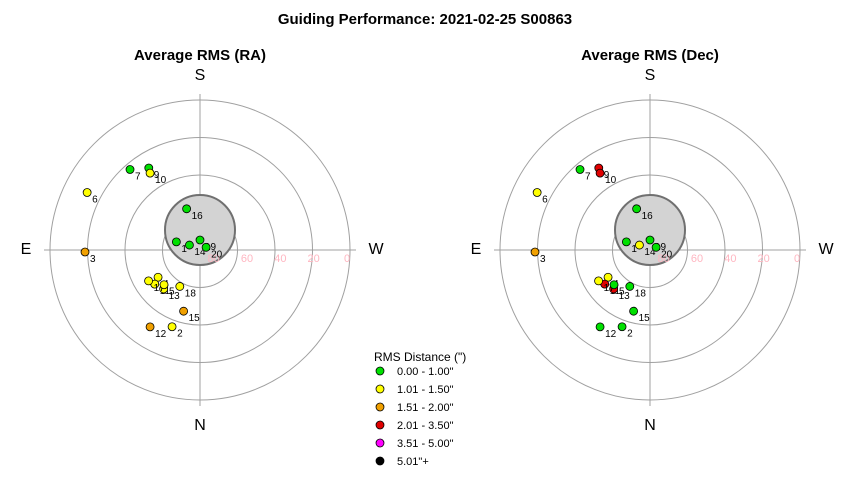  Describe the element at coordinates (601, 251) in the screenshot. I see `data-points-dec: 123467910111213141516171819205` at that location.